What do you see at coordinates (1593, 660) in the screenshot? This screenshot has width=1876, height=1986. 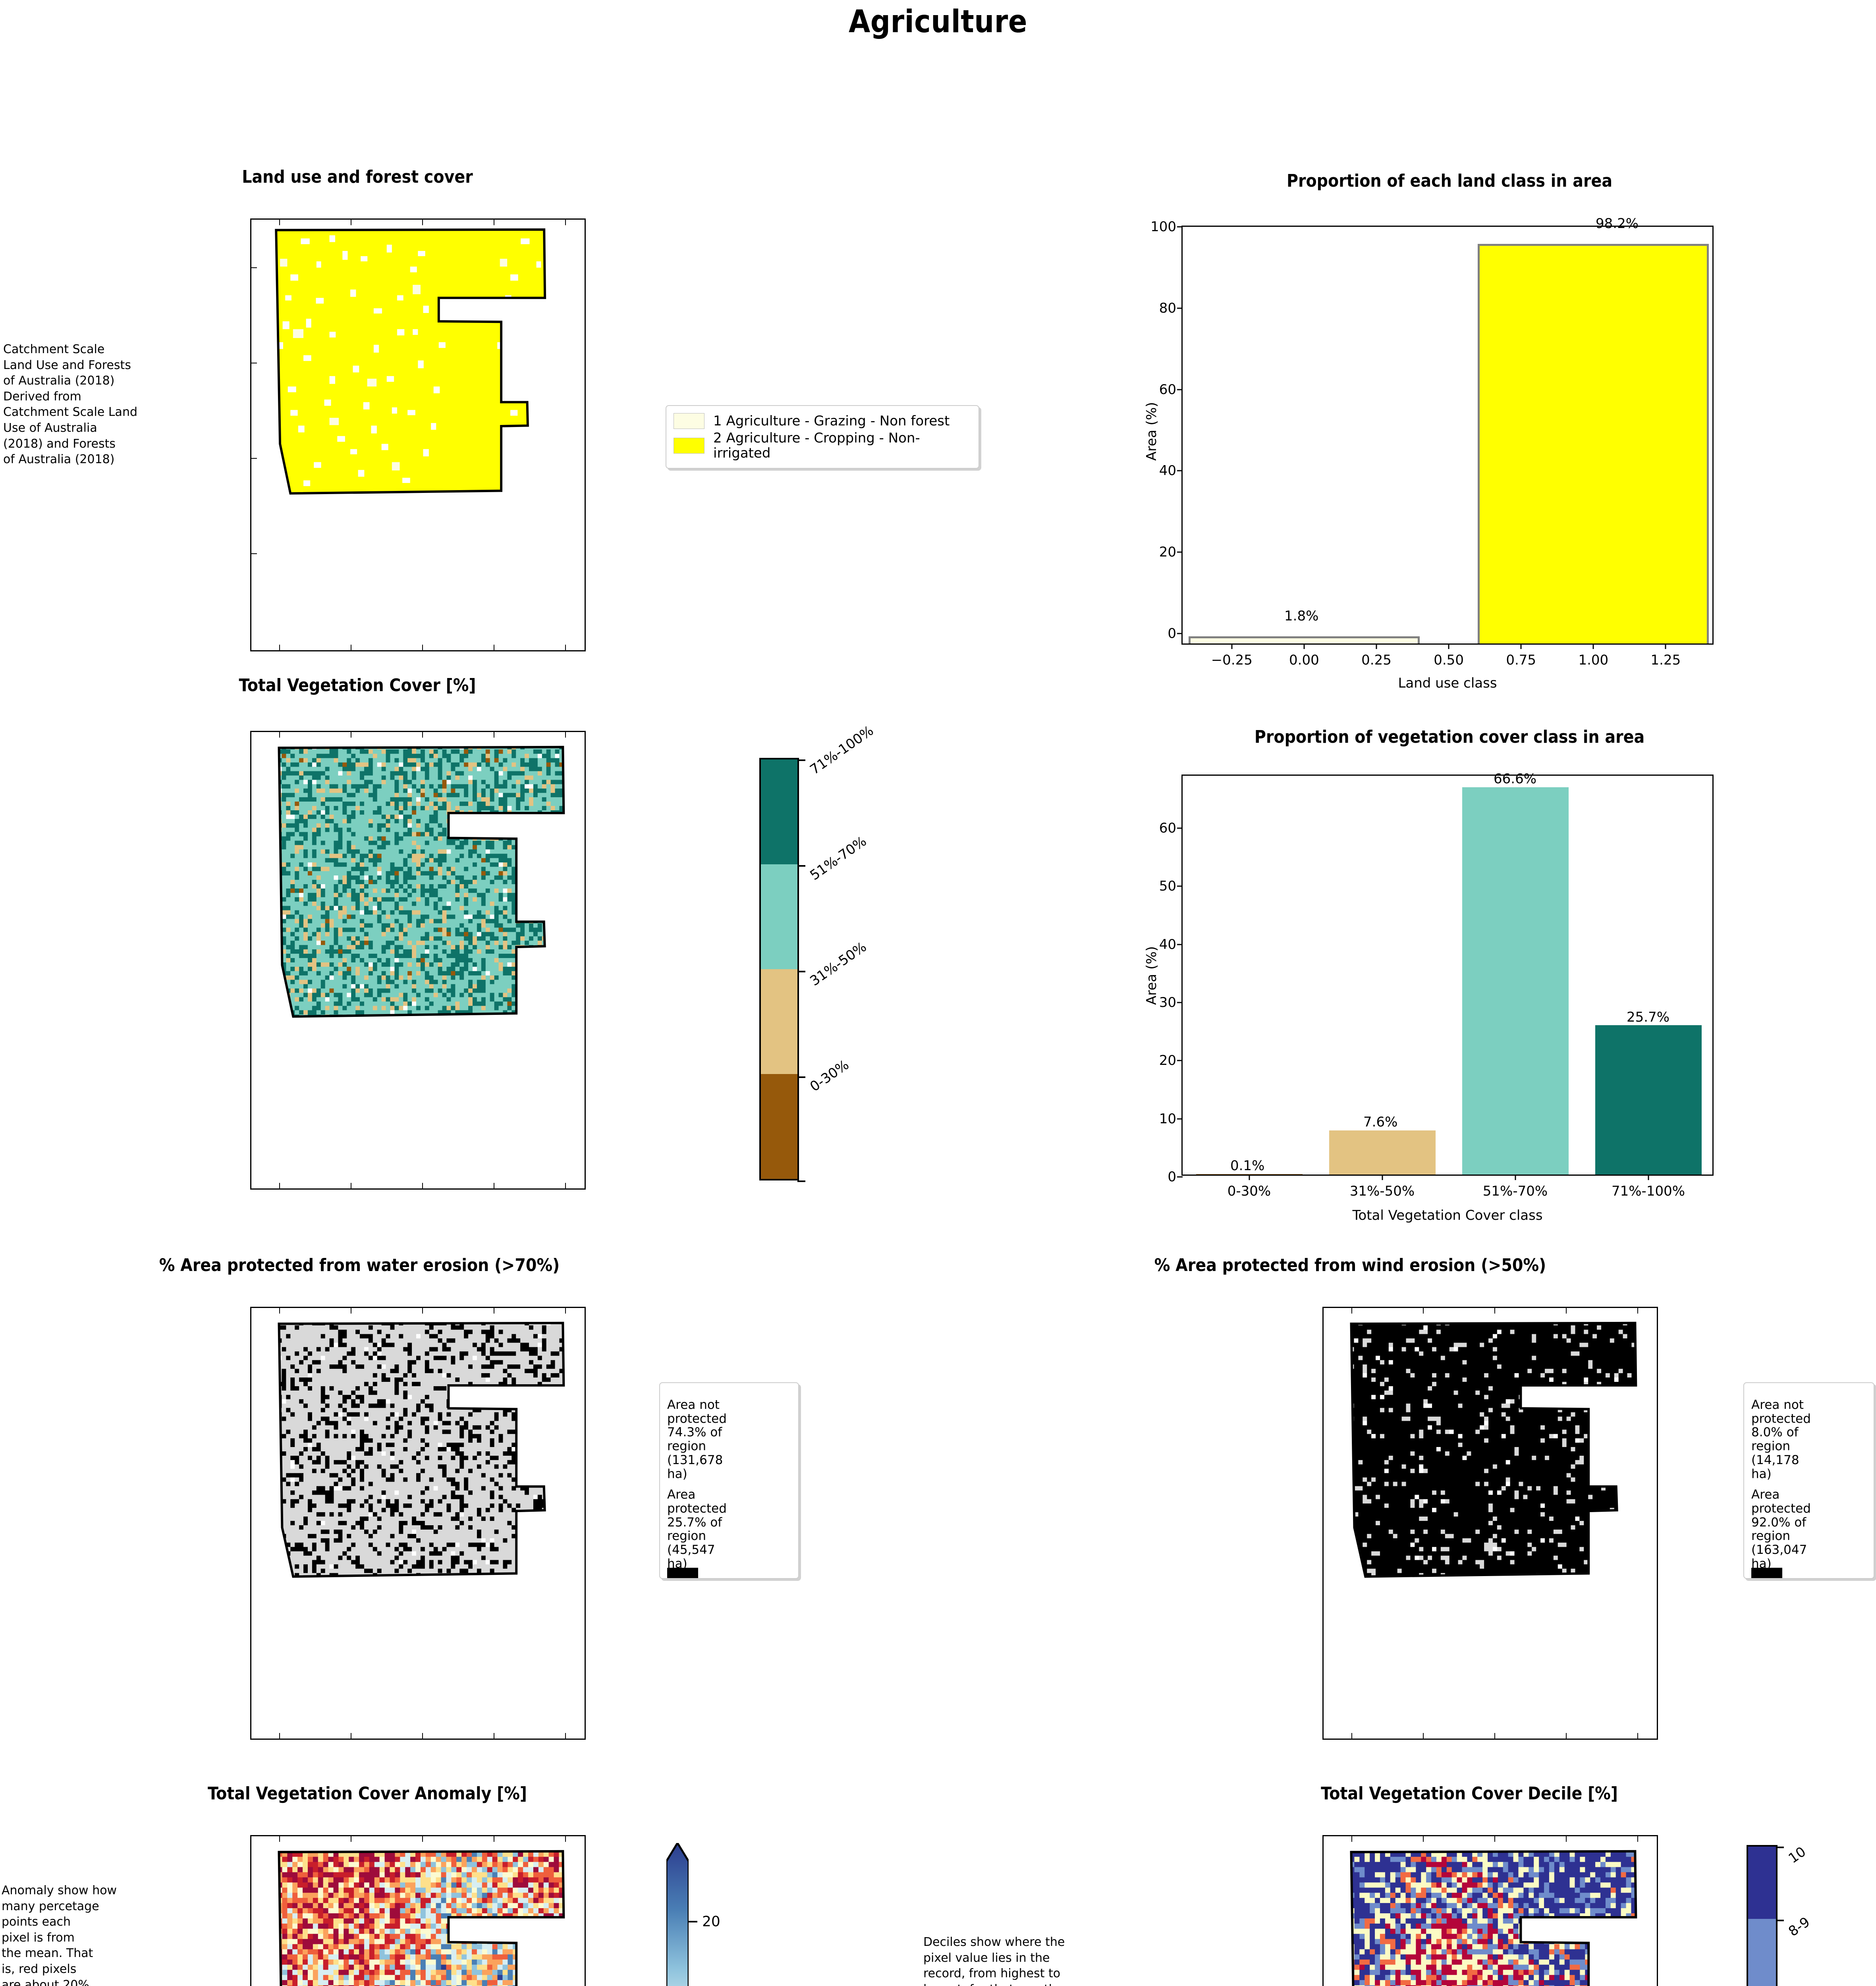 I see `xtick-label: 1.00` at bounding box center [1593, 660].